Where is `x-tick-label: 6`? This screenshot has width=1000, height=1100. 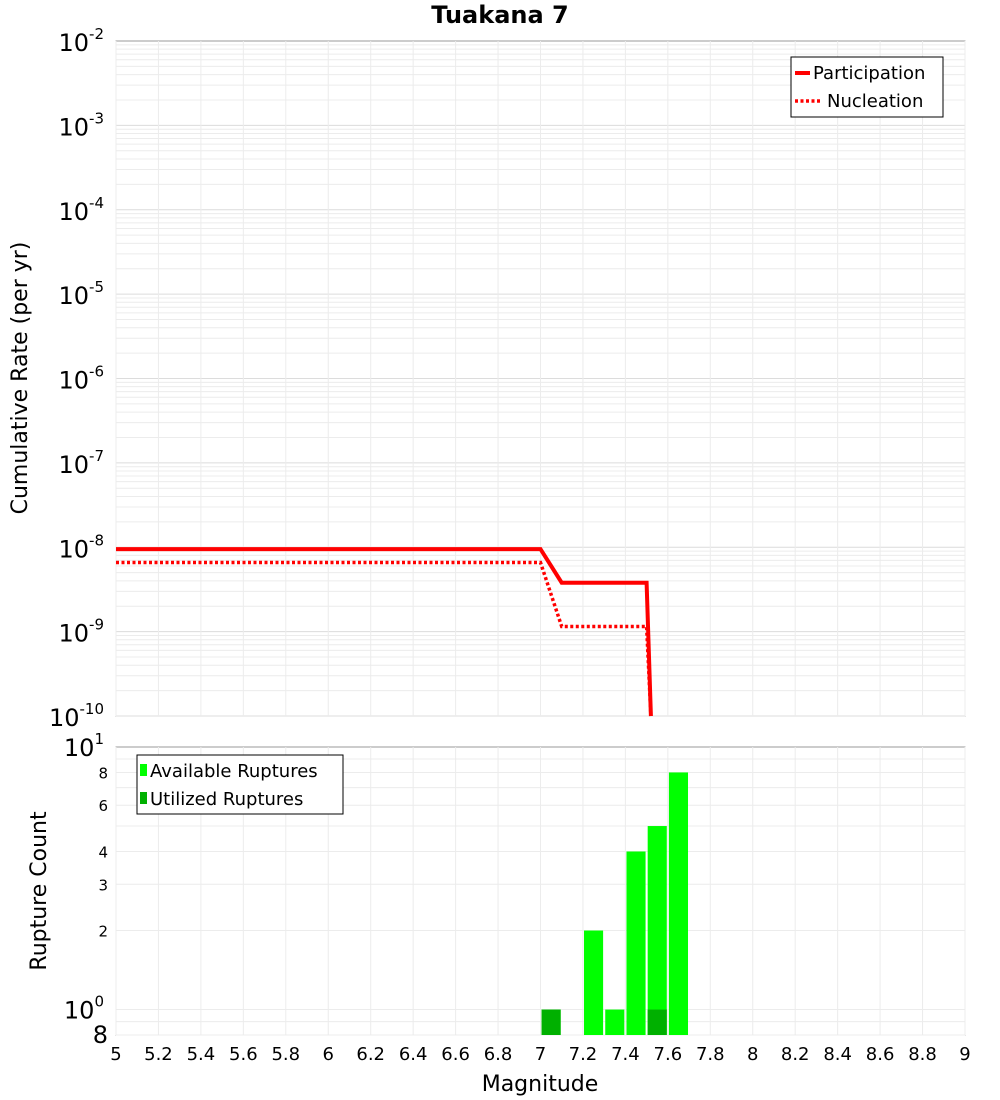 x-tick-label: 6 is located at coordinates (328, 1054).